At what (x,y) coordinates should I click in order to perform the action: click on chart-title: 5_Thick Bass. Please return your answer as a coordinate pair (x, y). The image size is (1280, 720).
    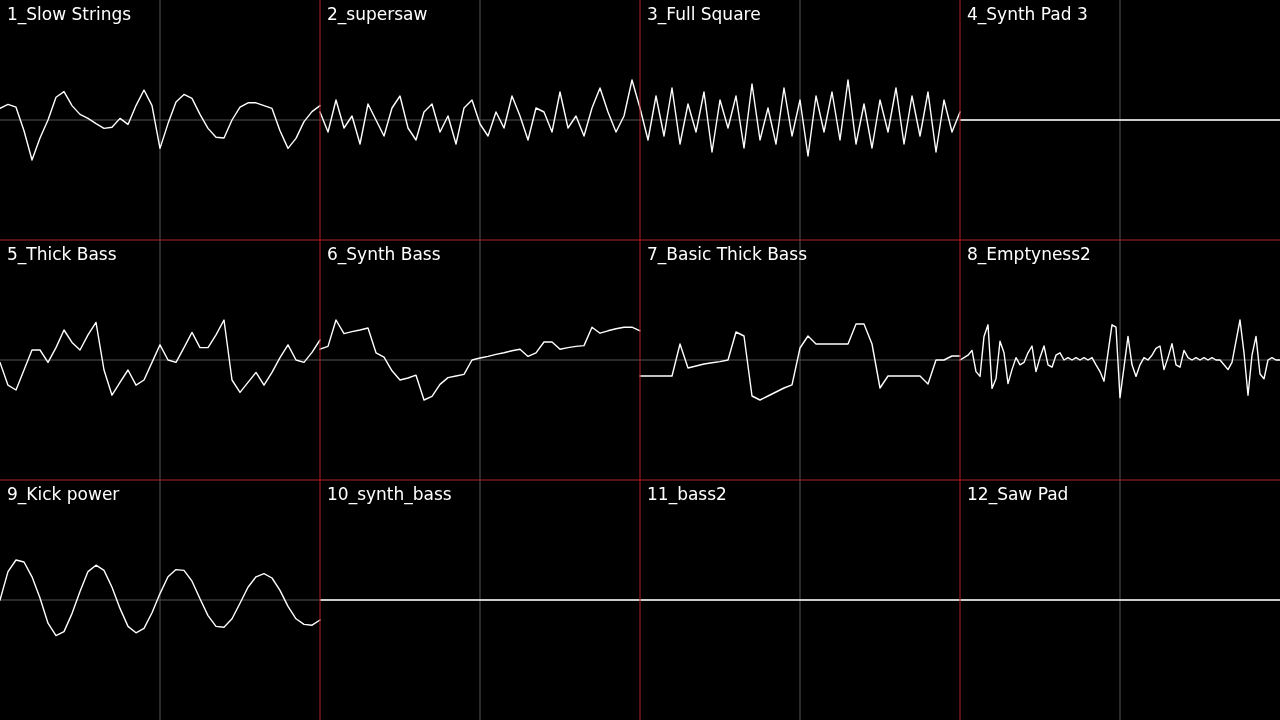
    Looking at the image, I should click on (62, 254).